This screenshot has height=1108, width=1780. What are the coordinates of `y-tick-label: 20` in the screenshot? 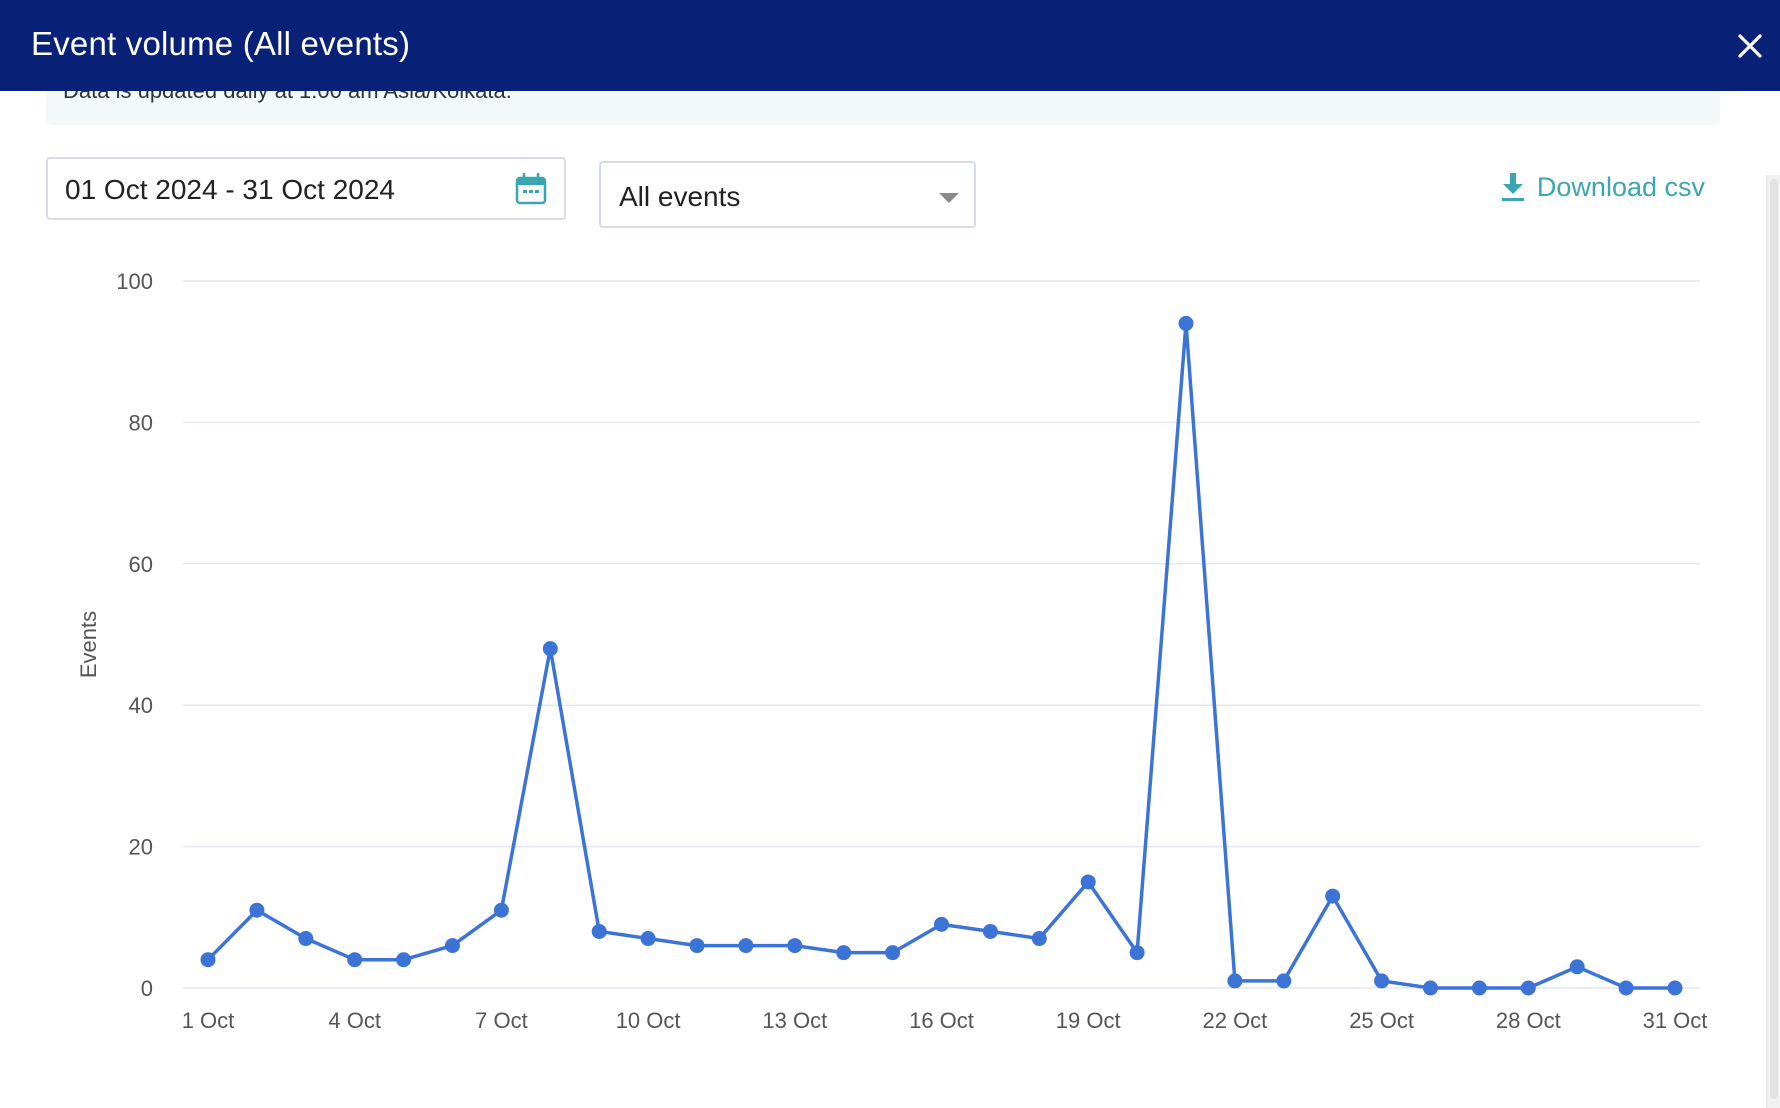 It's located at (141, 847).